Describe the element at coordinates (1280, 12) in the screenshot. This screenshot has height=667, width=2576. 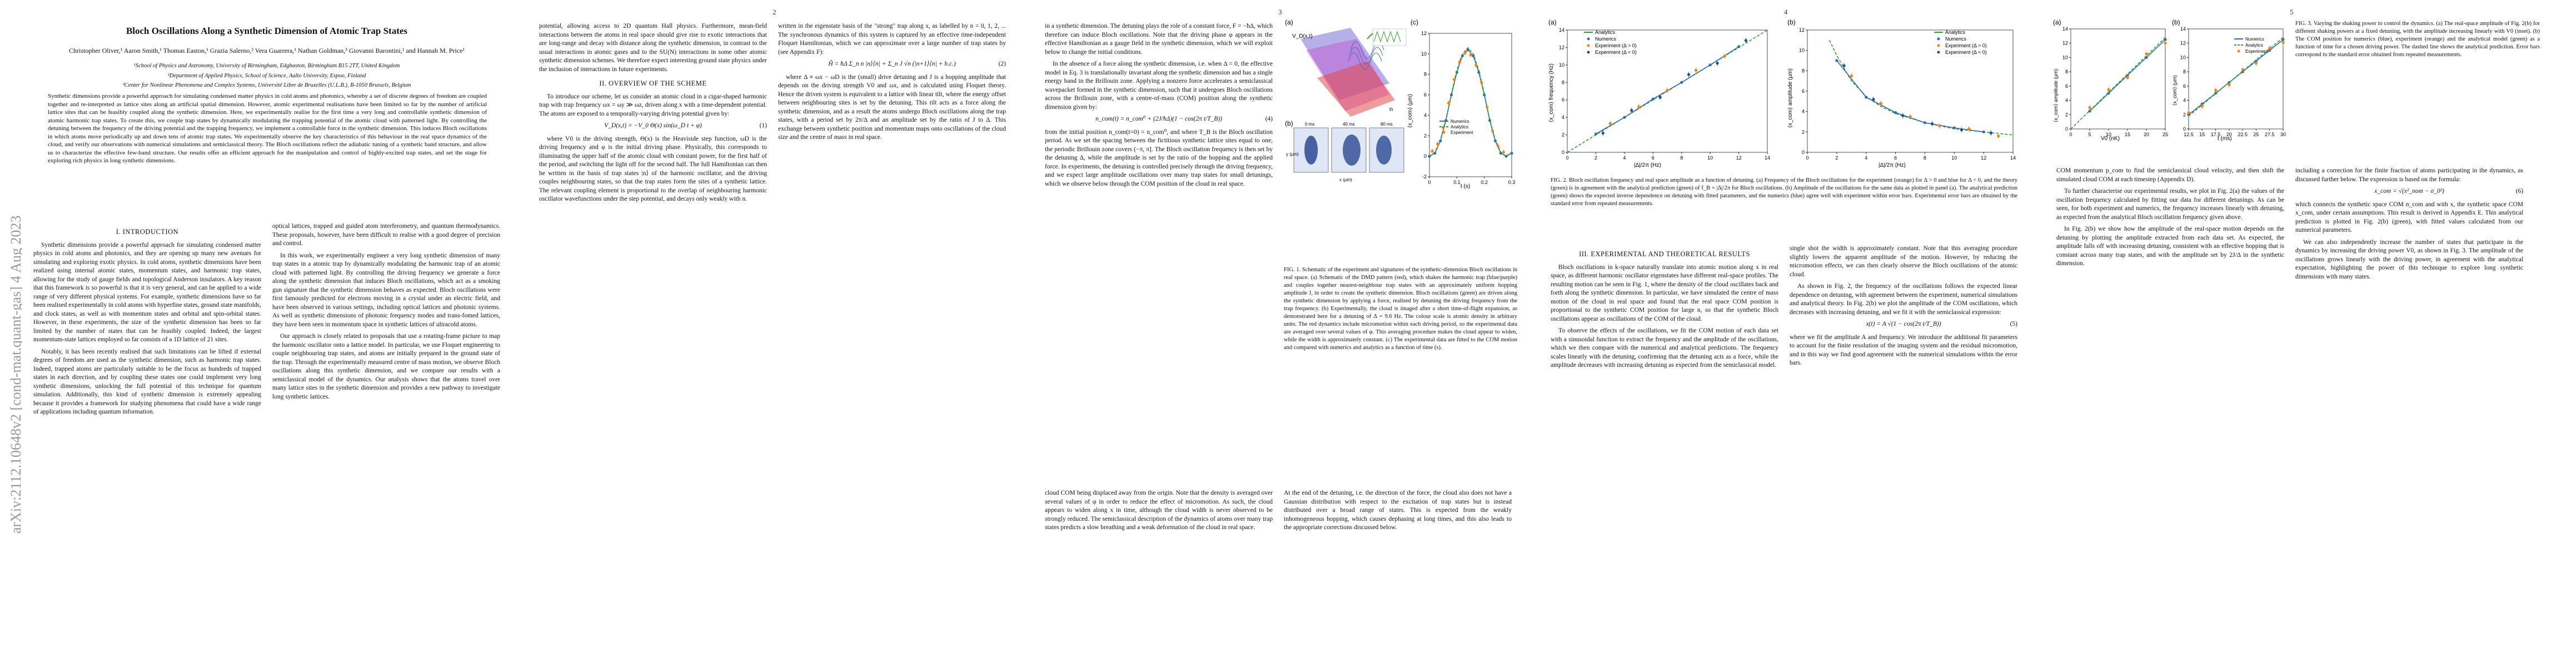
I see `page-number: 3` at that location.